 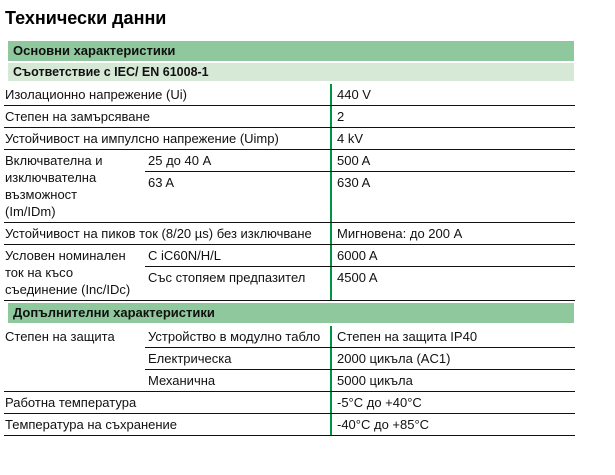 I want to click on table-row: Температура на съхранение -40°C до +85°C, so click(x=289, y=425).